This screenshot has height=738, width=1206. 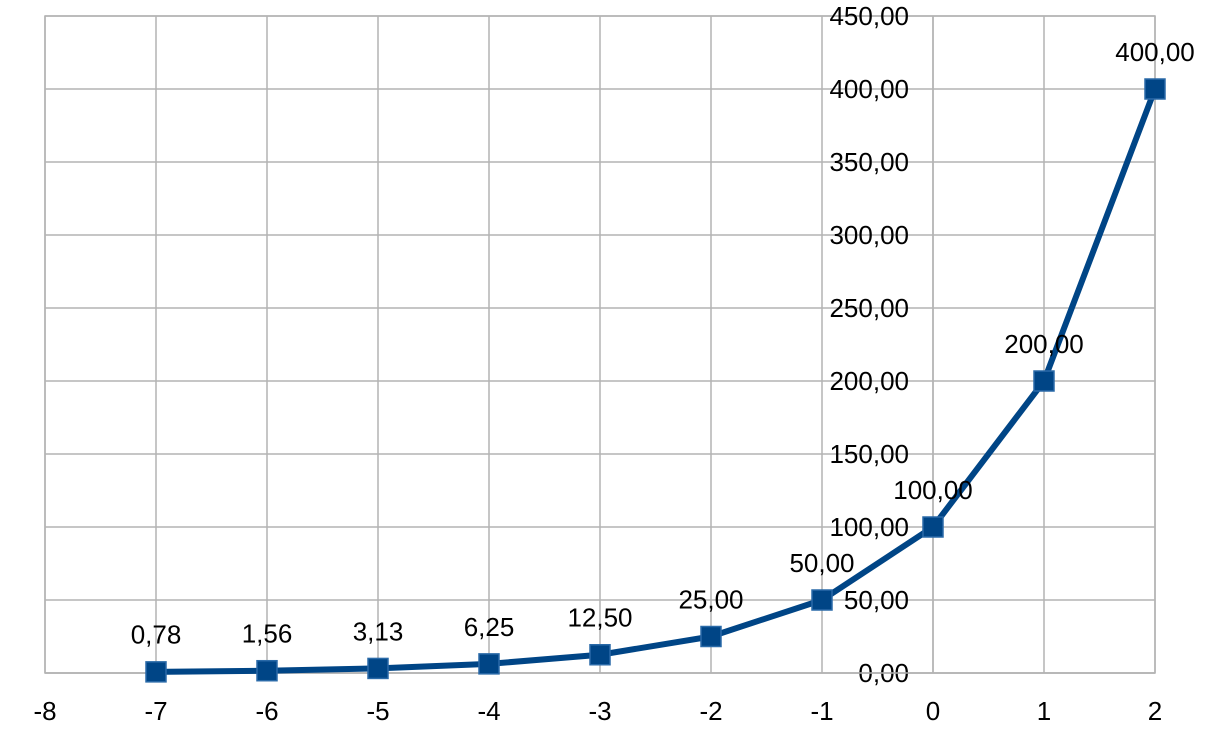 I want to click on data-label: 1,56, so click(x=267, y=634).